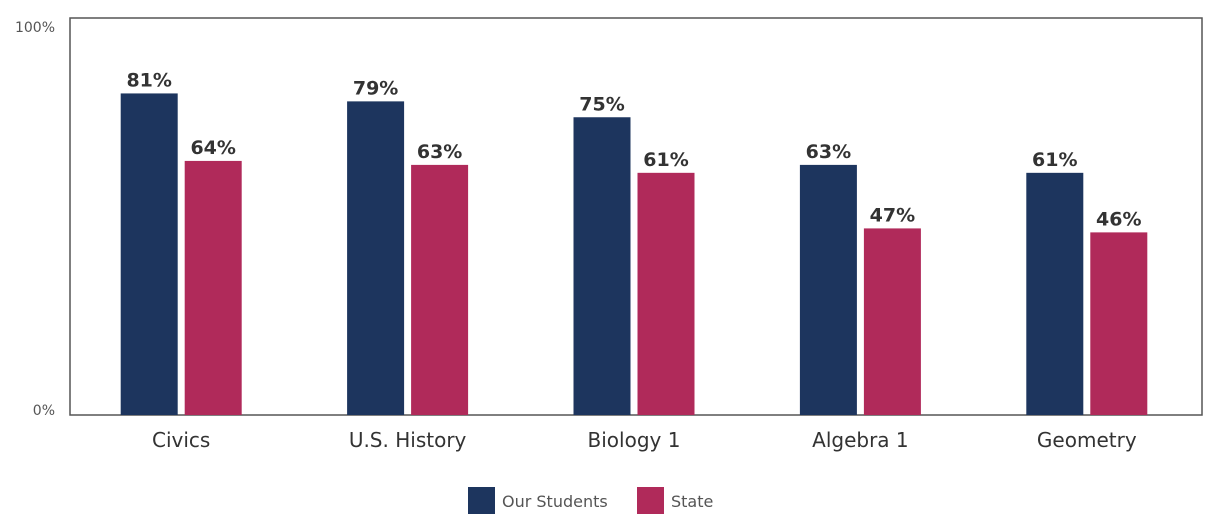 This screenshot has width=1228, height=530. What do you see at coordinates (555, 501) in the screenshot?
I see `legend-label: Our Students` at bounding box center [555, 501].